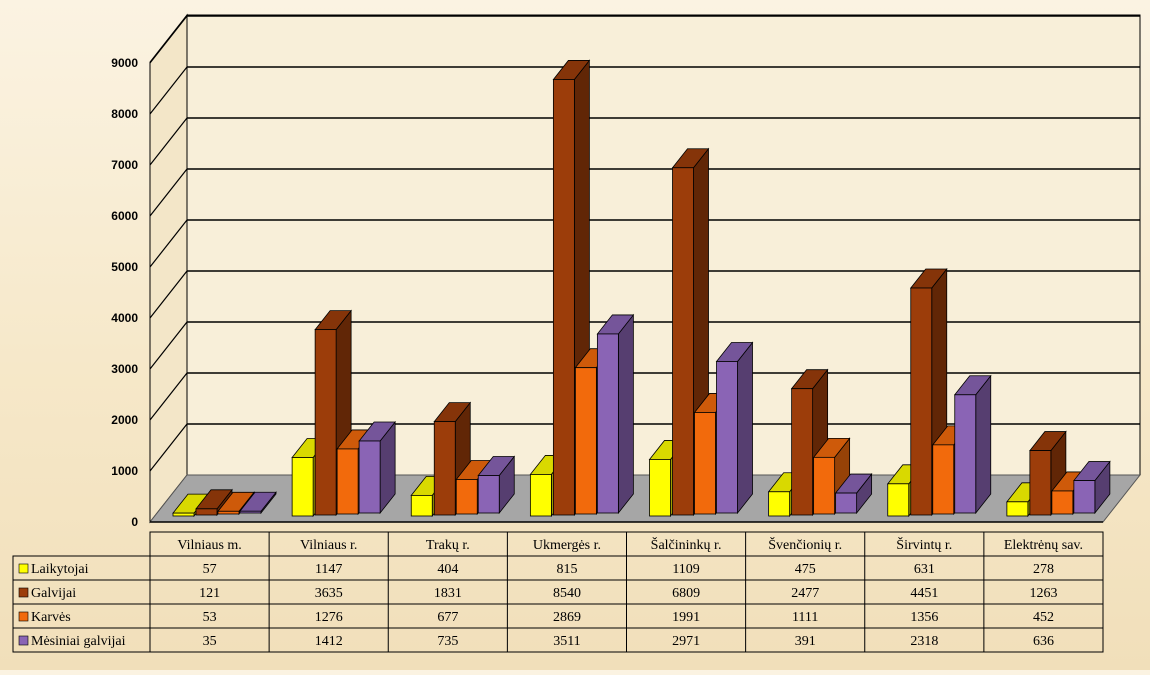 Image resolution: width=1150 pixels, height=675 pixels. Describe the element at coordinates (685, 569) in the screenshot. I see `data-label: 1109` at that location.